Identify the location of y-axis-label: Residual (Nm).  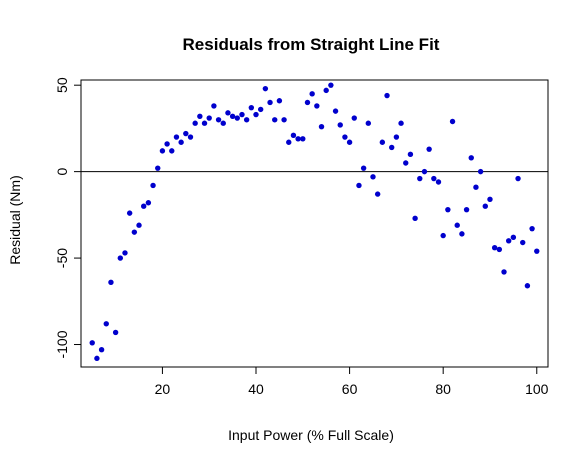
(15, 219).